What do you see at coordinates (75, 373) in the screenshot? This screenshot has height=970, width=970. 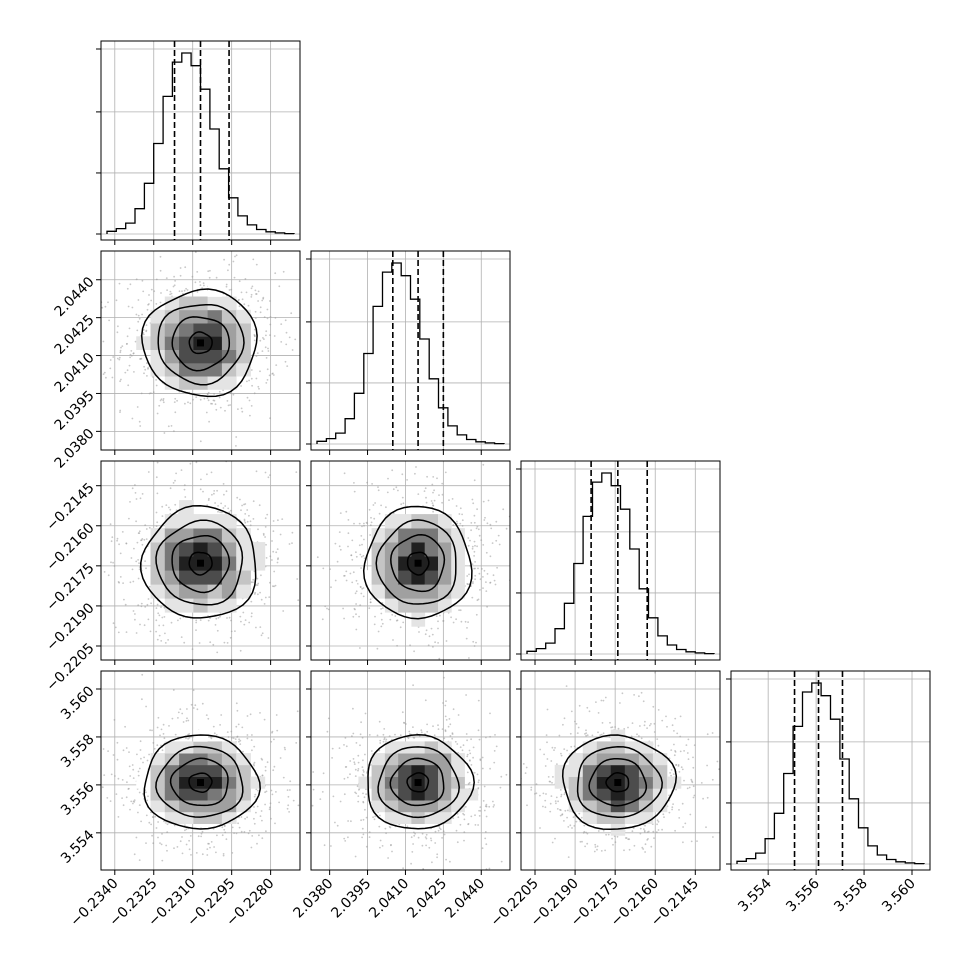 I see `y-tick-label: 2.0410` at bounding box center [75, 373].